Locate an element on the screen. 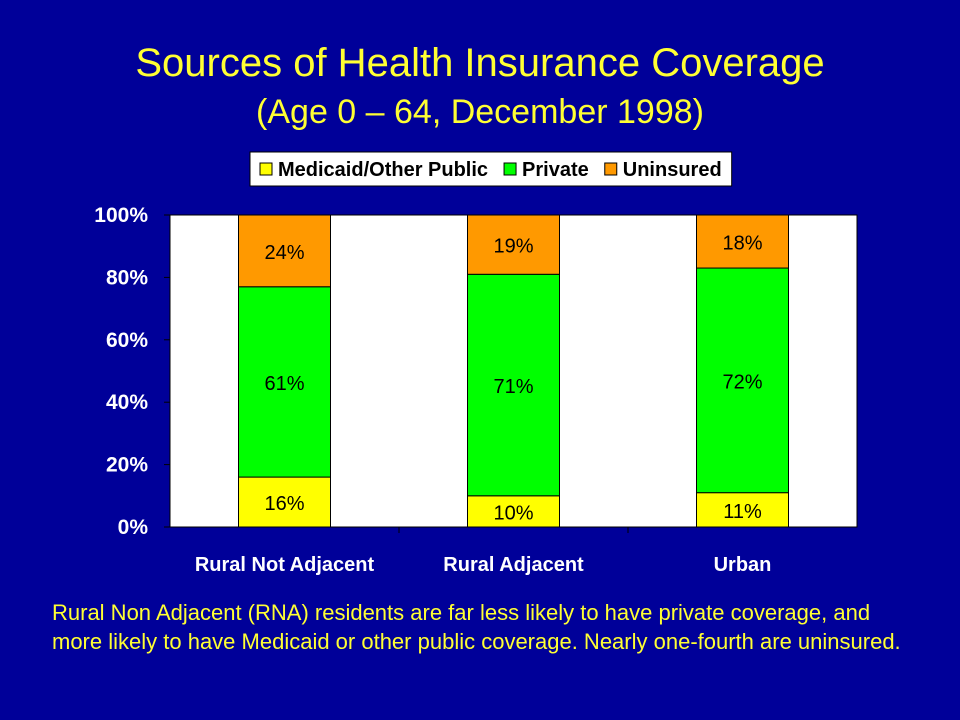 This screenshot has height=720, width=960. bar-data-label: 71% is located at coordinates (513, 387).